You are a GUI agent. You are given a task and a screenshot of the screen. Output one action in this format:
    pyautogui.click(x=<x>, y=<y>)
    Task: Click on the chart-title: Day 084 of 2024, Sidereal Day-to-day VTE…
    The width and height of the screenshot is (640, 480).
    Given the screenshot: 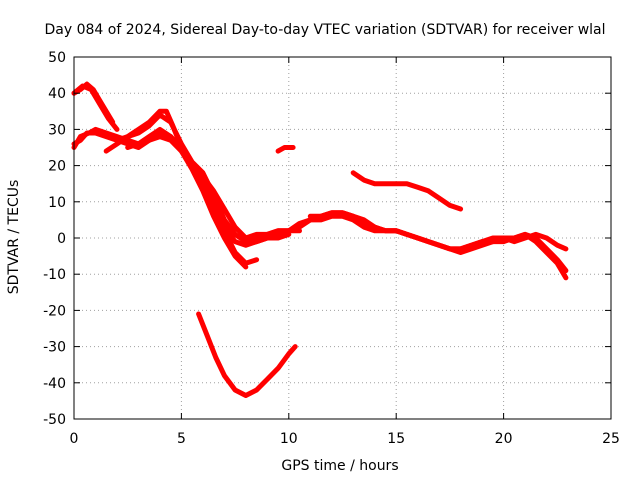 What is the action you would take?
    pyautogui.click(x=324, y=30)
    